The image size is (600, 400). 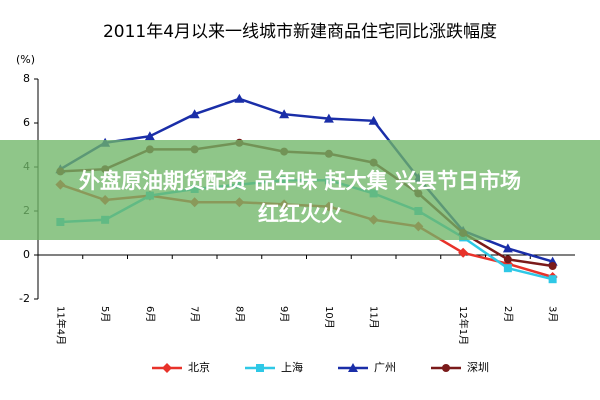 I want to click on x-tick-label: 3月, so click(x=553, y=314).